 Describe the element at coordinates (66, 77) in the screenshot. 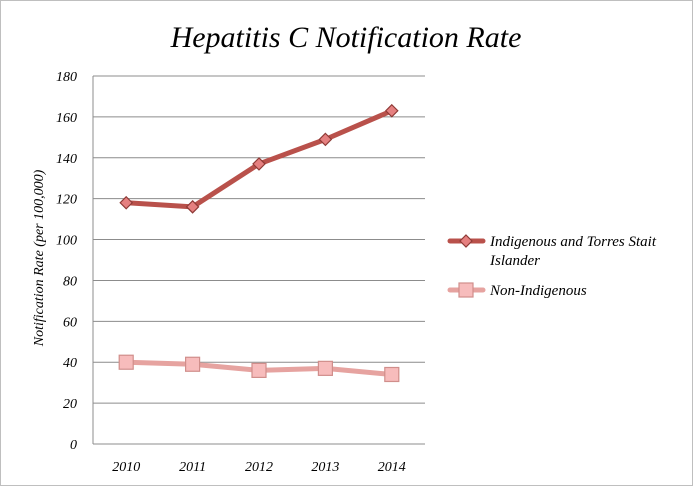

I see `y-tick-label: 180` at that location.